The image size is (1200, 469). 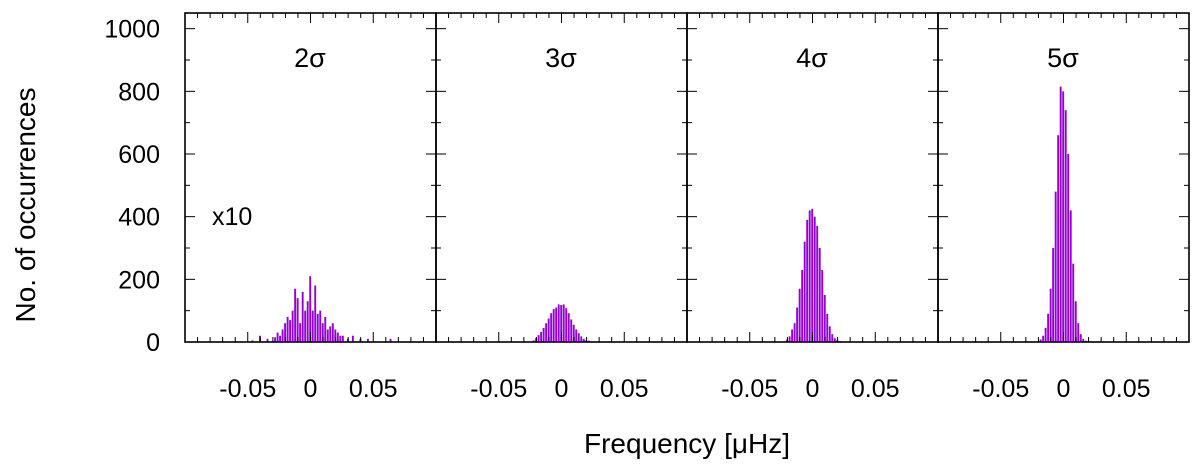 I want to click on y-tick-label: 1000, so click(x=132, y=30).